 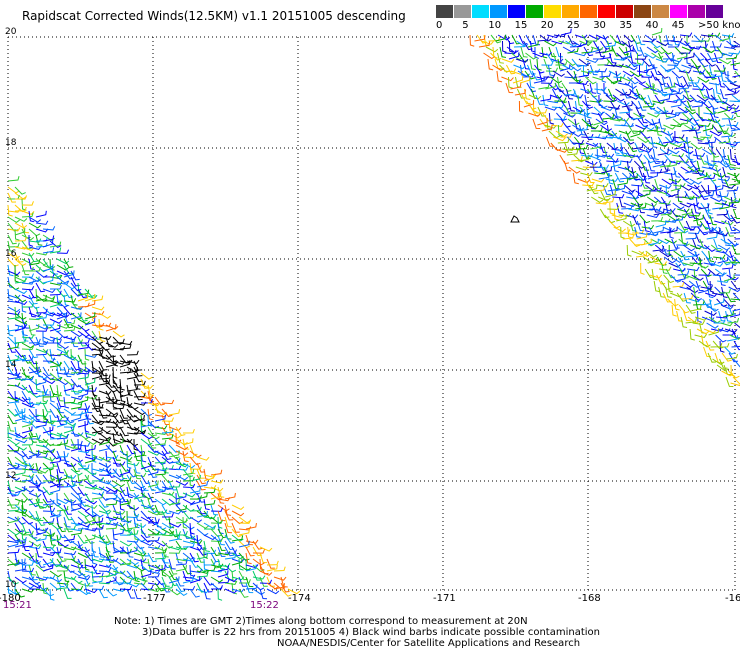 What do you see at coordinates (11, 585) in the screenshot?
I see `lat-tick-label: 10` at bounding box center [11, 585].